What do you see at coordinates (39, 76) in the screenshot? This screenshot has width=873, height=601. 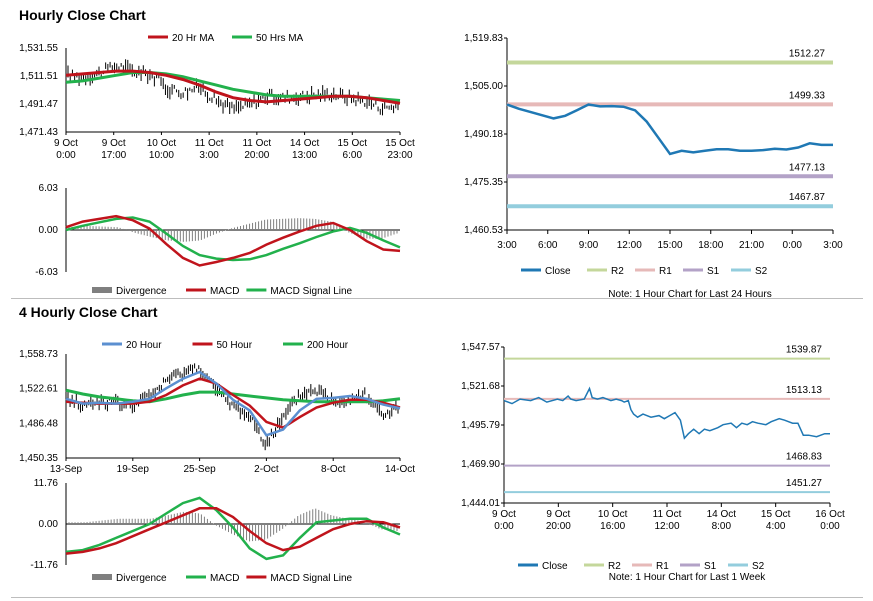 I see `y-tick-label: 1,511.51` at bounding box center [39, 76].